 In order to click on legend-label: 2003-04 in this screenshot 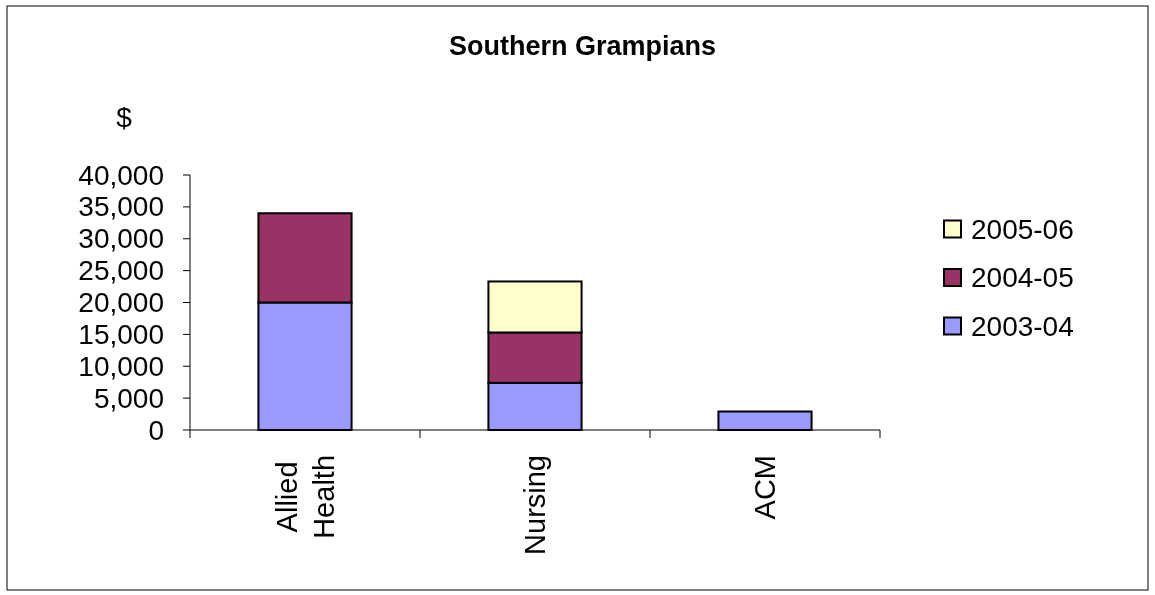, I will do `click(1022, 326)`.